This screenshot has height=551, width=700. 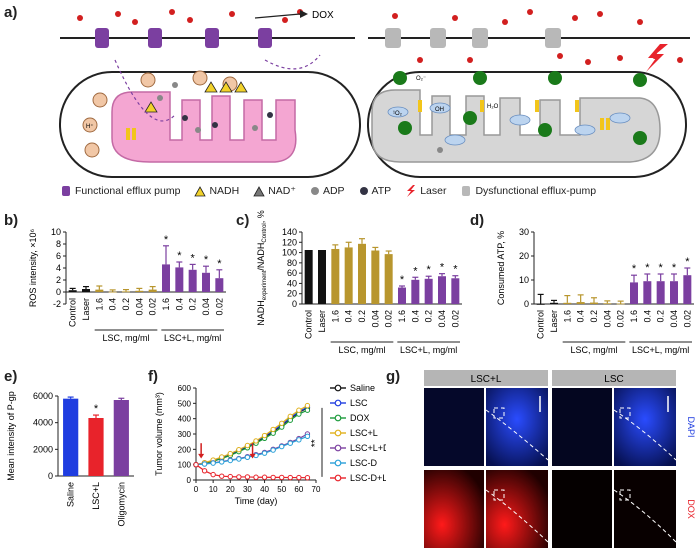 I want to click on legend-label: LSC+L, so click(x=364, y=433).